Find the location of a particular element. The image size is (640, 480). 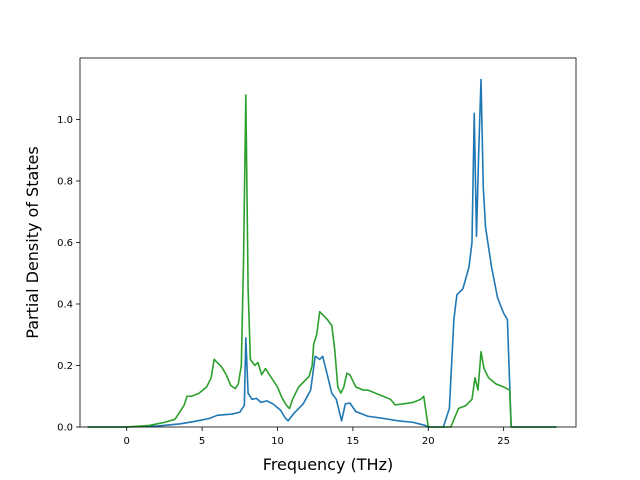

x-tick-label: 15 is located at coordinates (353, 441).